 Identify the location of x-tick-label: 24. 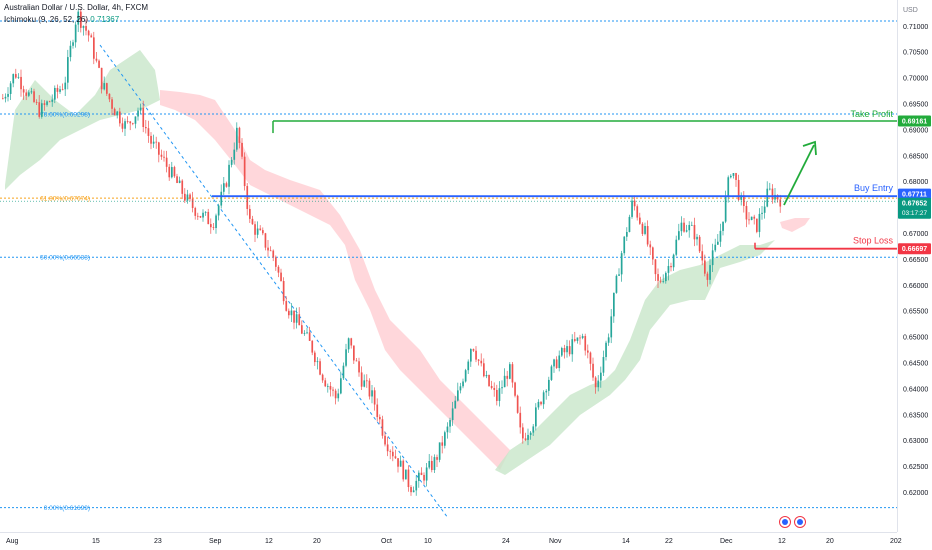
(506, 541).